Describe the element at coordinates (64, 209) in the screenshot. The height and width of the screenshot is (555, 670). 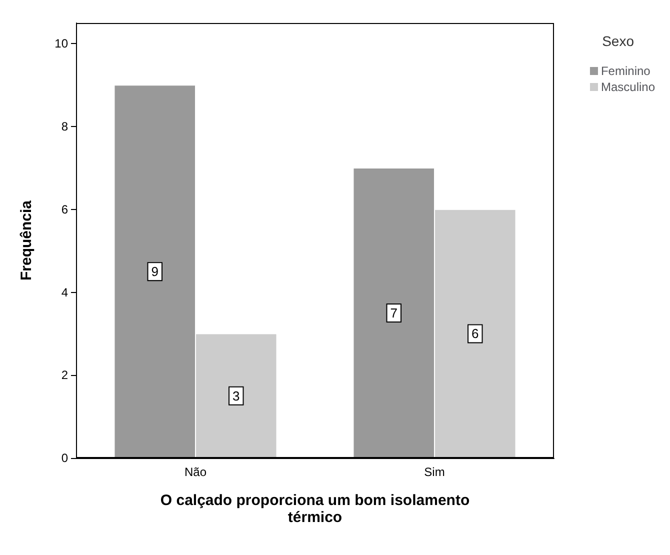
I see `y-tick-label: 6` at that location.